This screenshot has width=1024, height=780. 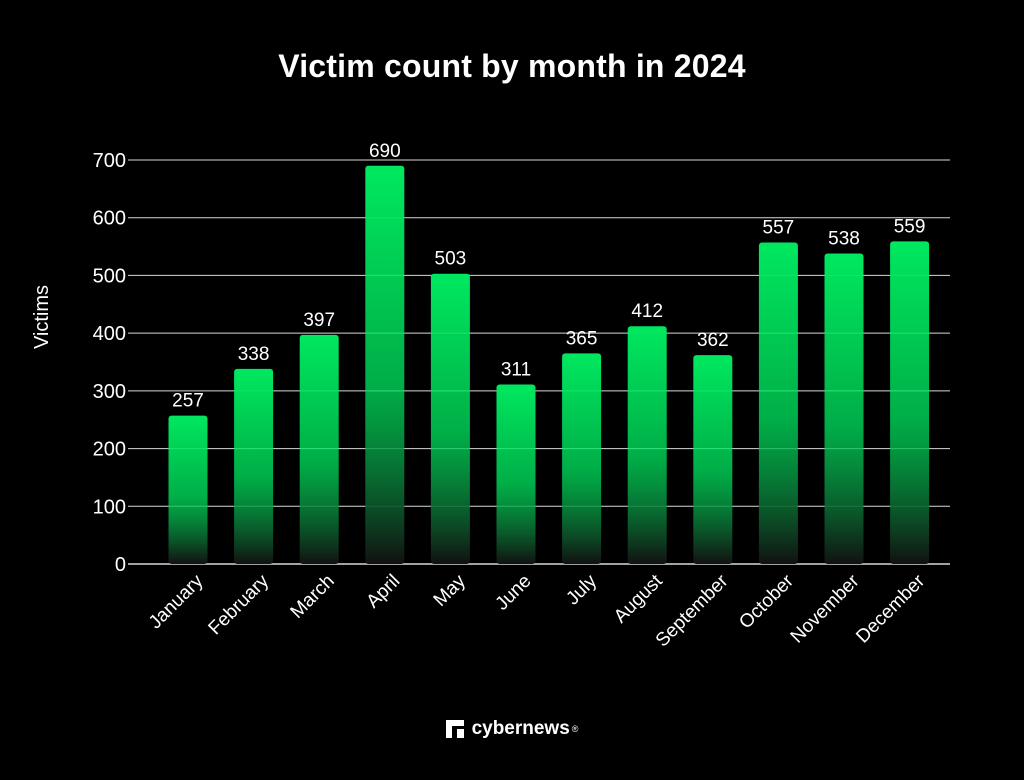 What do you see at coordinates (319, 320) in the screenshot?
I see `data-label: 397` at bounding box center [319, 320].